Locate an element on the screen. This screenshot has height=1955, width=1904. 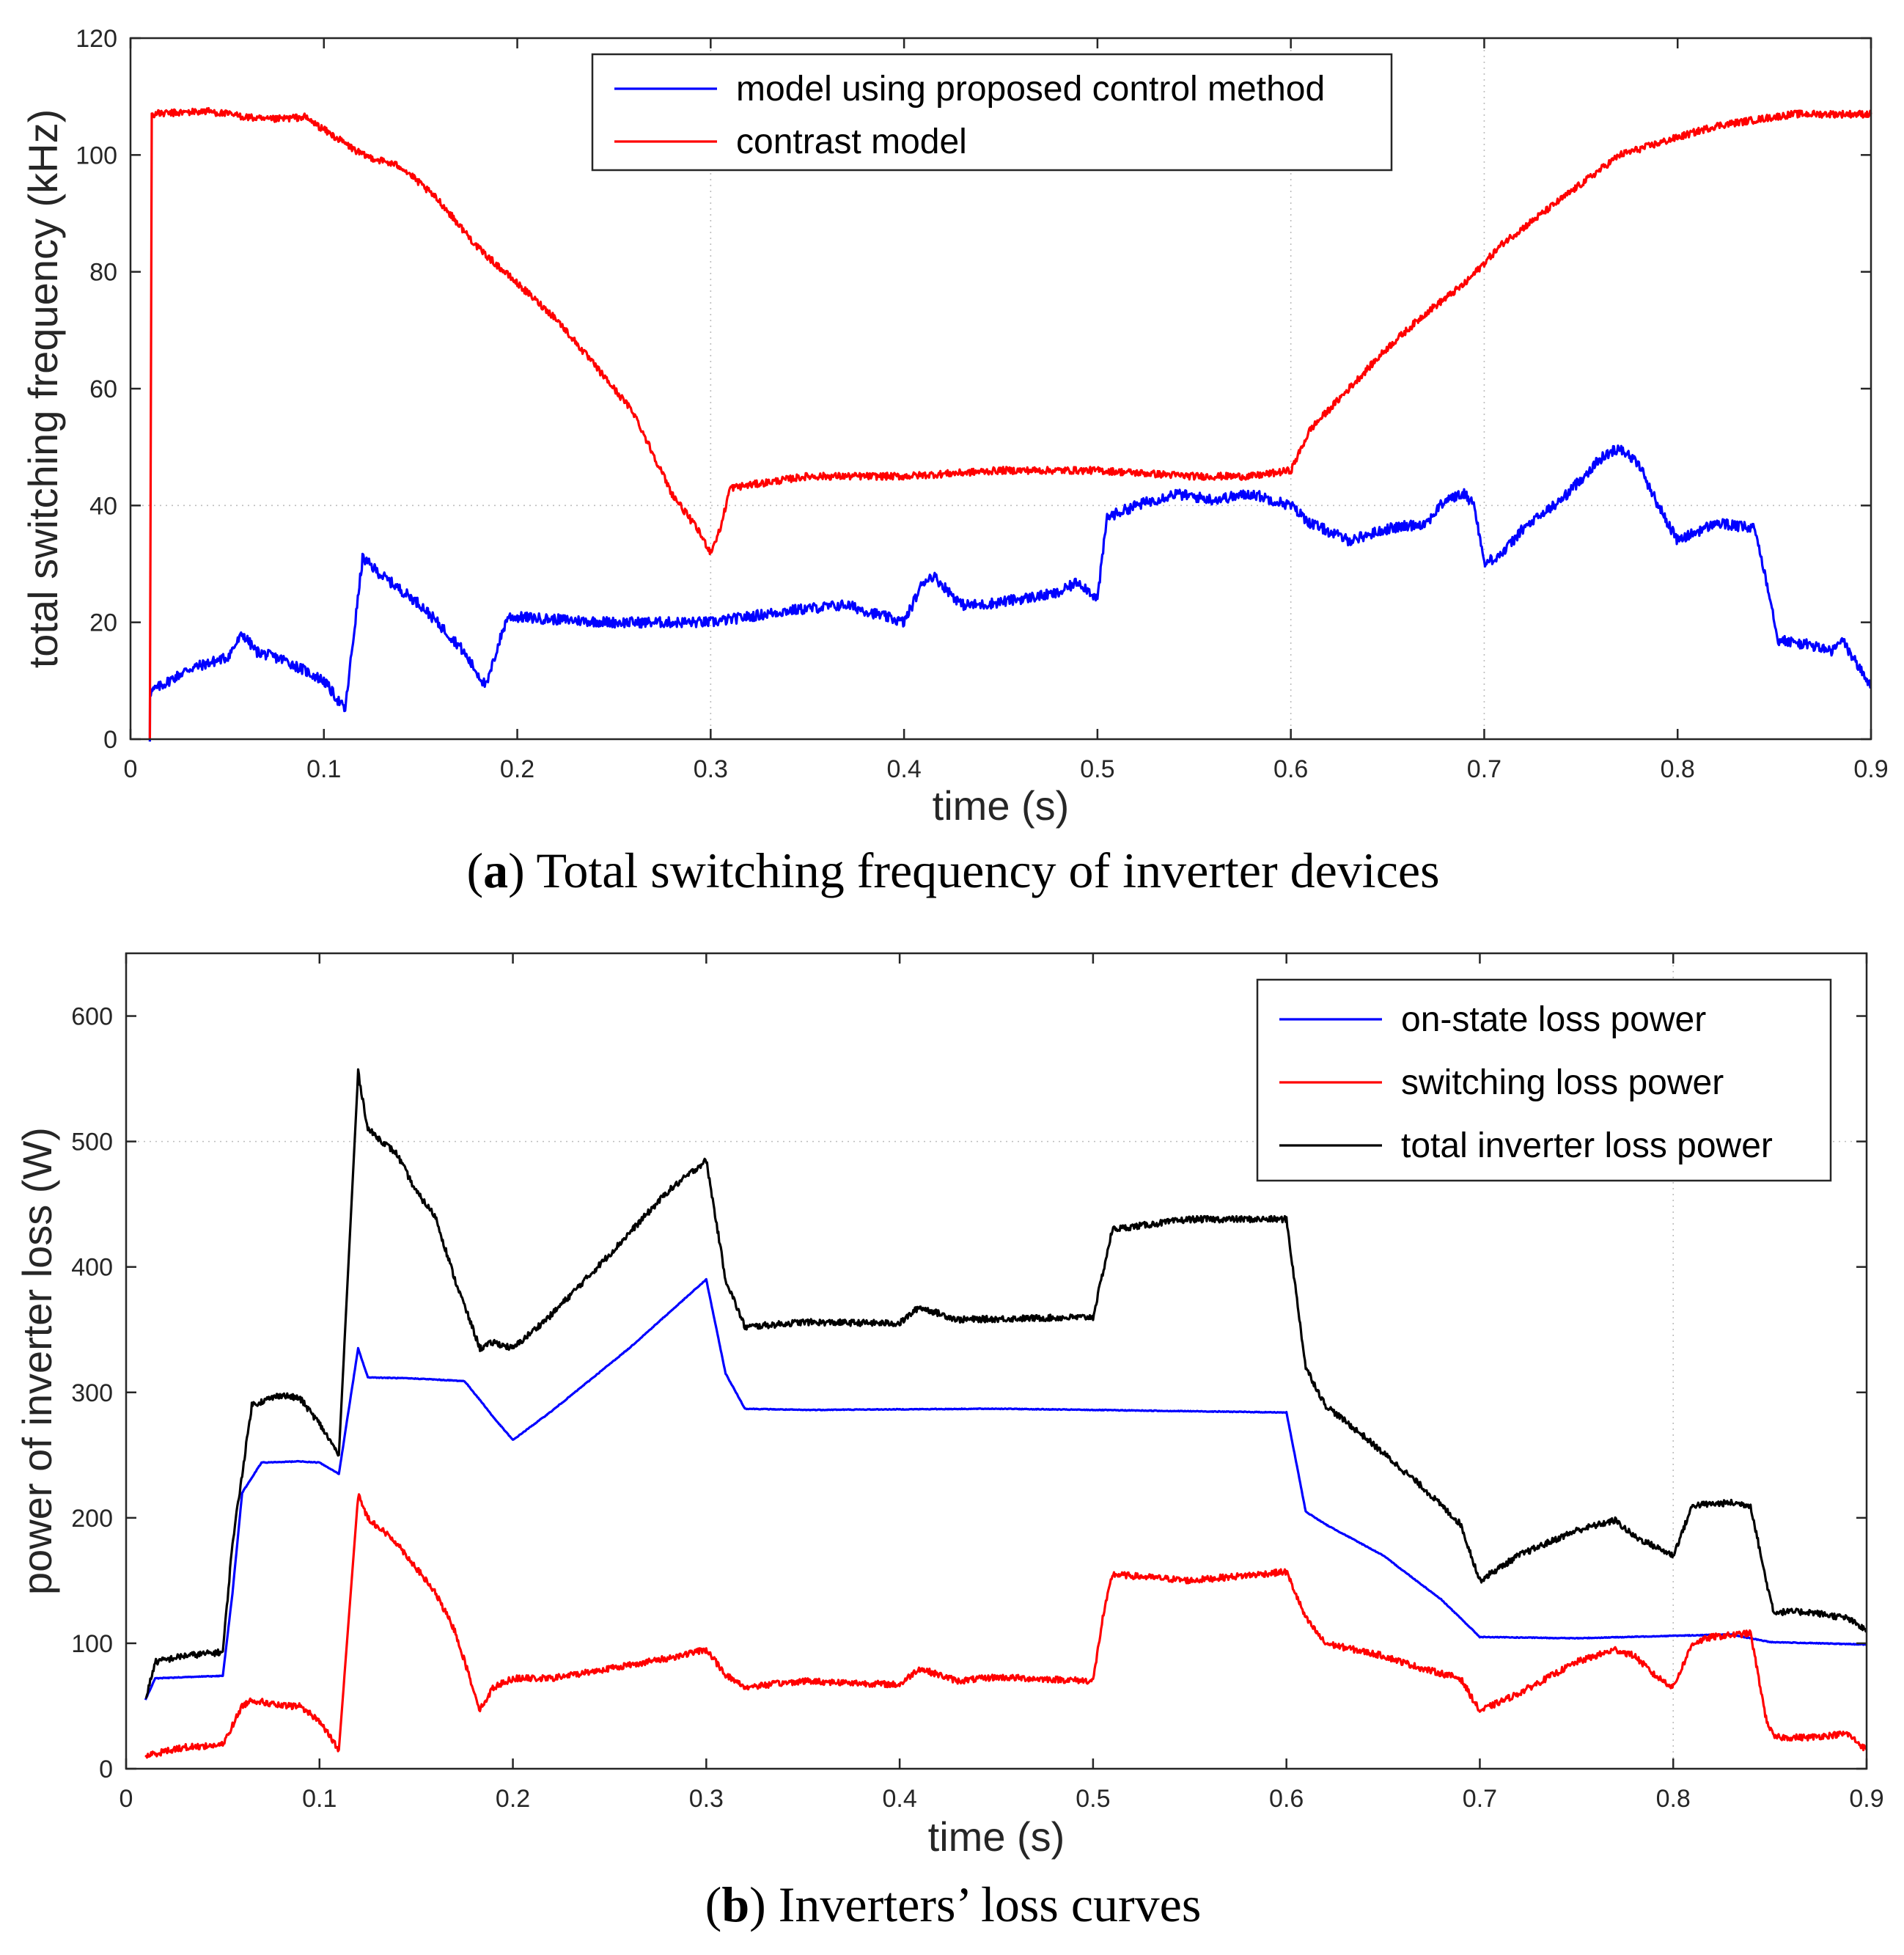
legend-label-2: contrast model is located at coordinates (851, 141).